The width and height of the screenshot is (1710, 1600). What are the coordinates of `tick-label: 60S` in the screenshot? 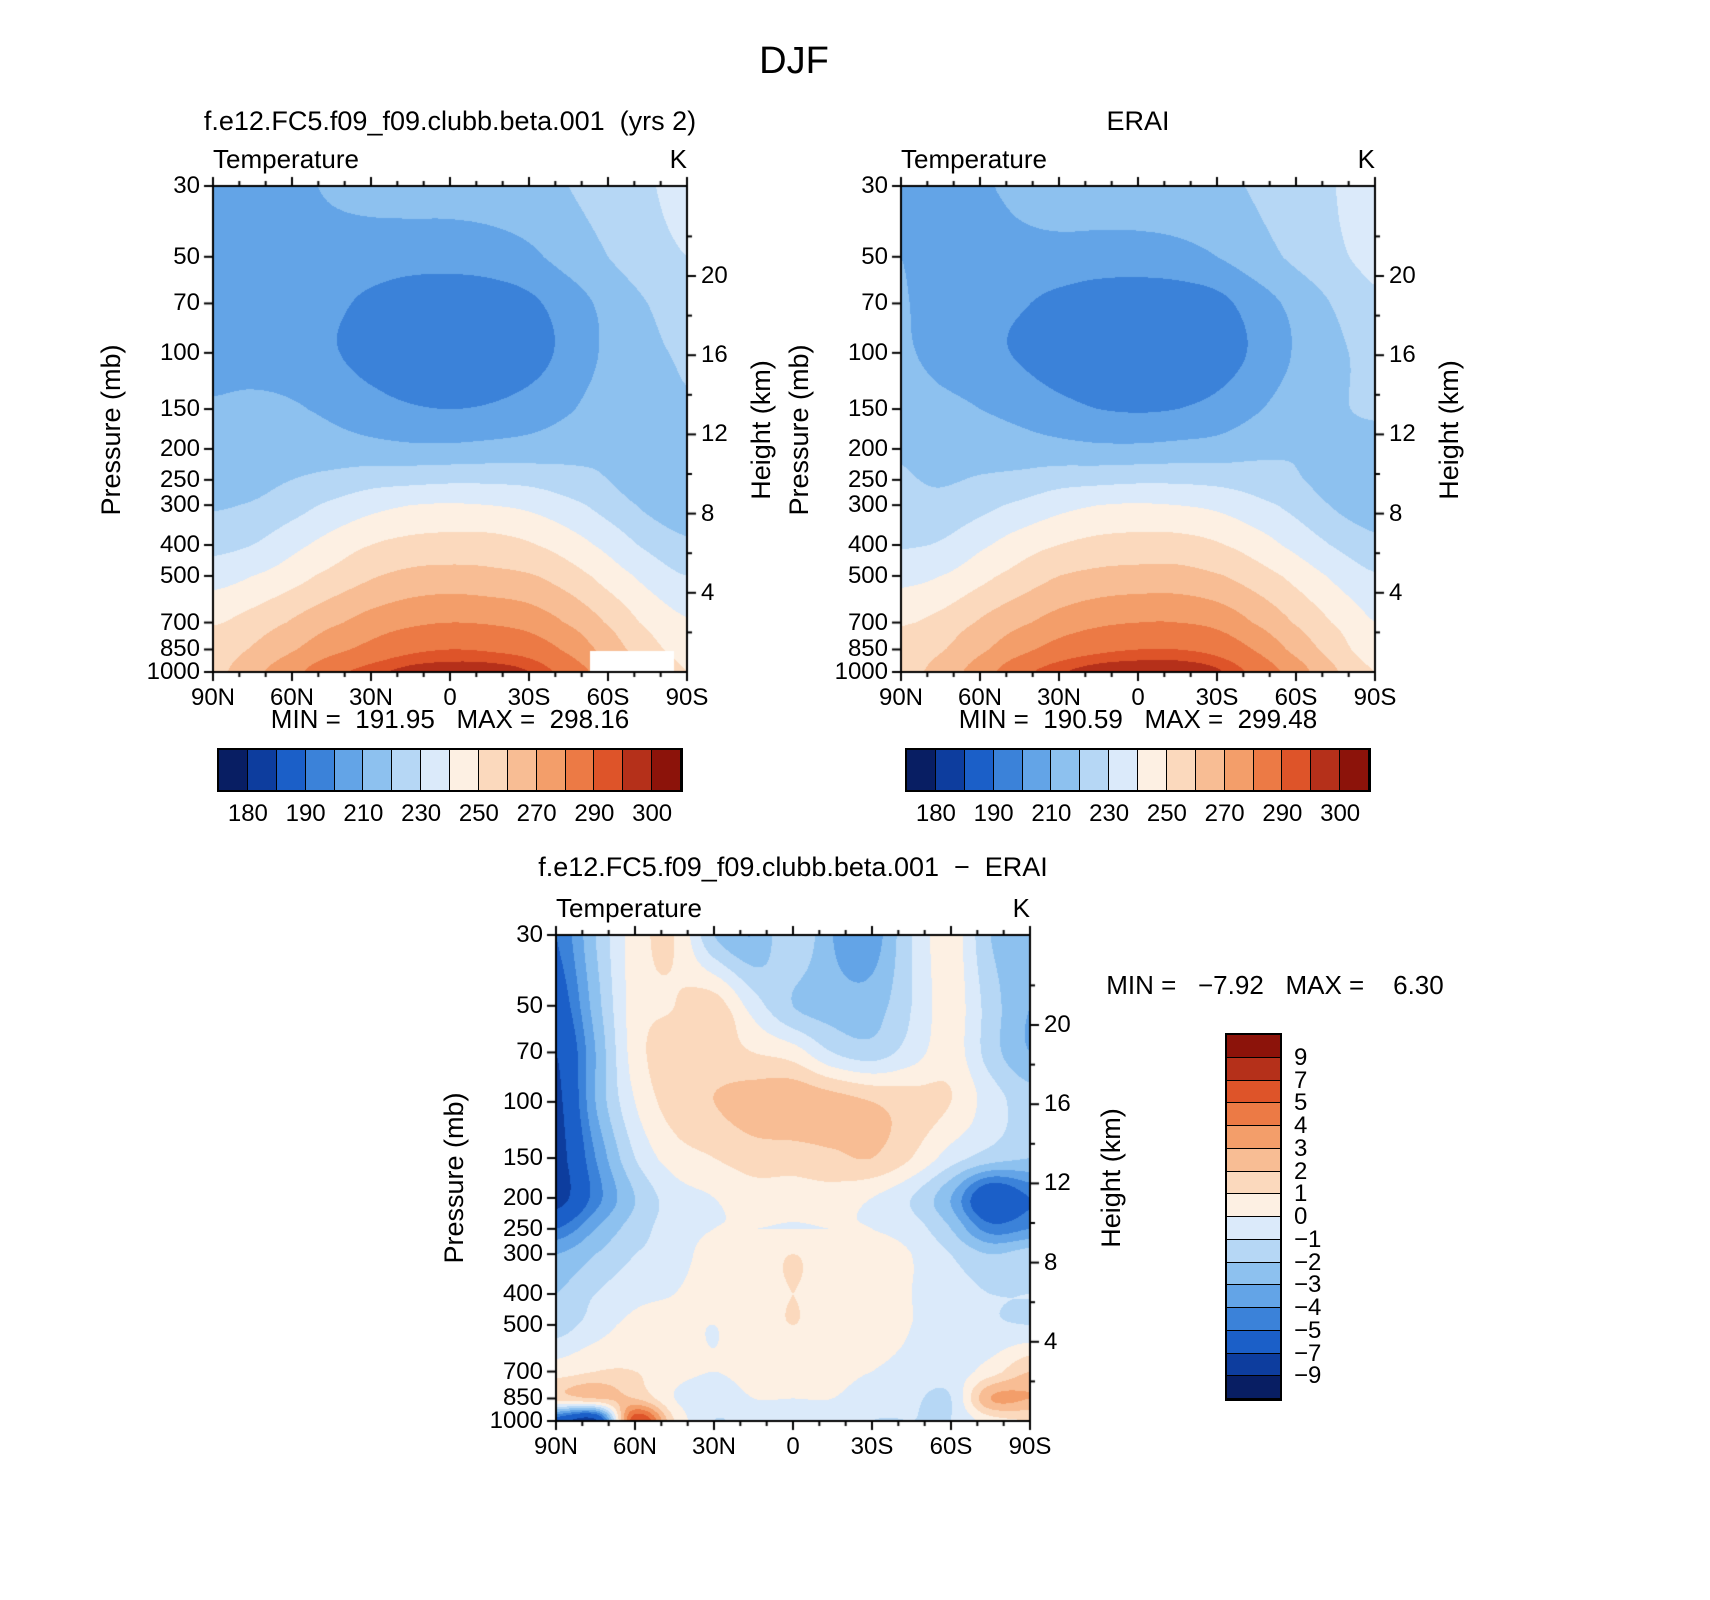 It's located at (608, 697).